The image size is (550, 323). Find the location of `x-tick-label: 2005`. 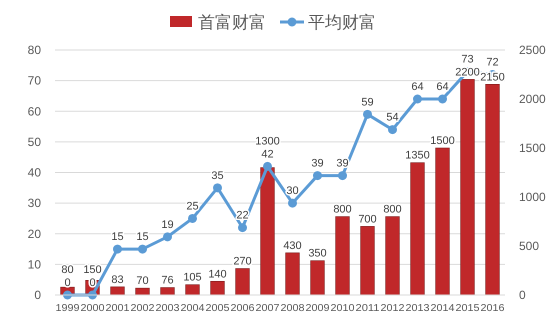

x-tick-label: 2005 is located at coordinates (218, 308).